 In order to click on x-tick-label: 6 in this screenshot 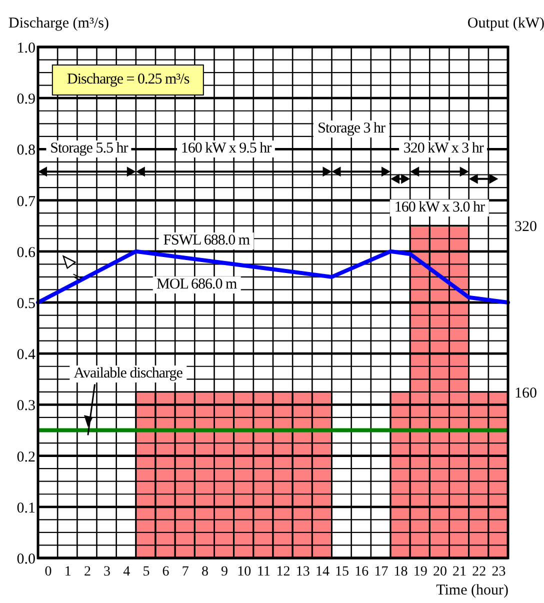, I will do `click(166, 572)`.